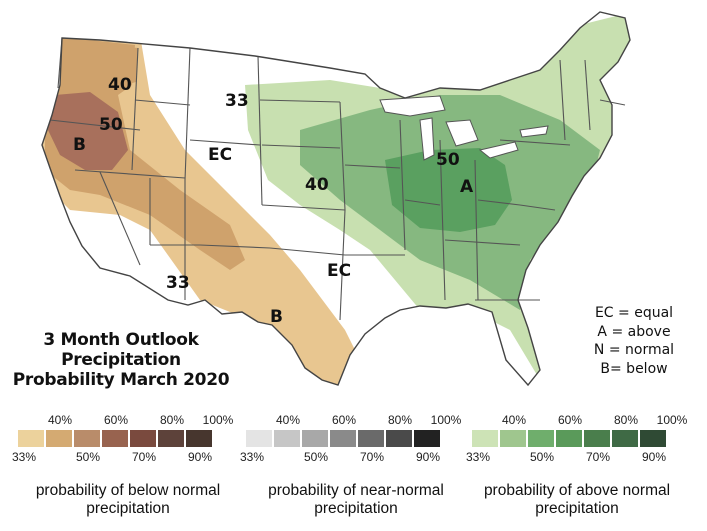 This screenshot has height=531, width=707. Describe the element at coordinates (276, 317) in the screenshot. I see `map-label-b-texas: B` at that location.